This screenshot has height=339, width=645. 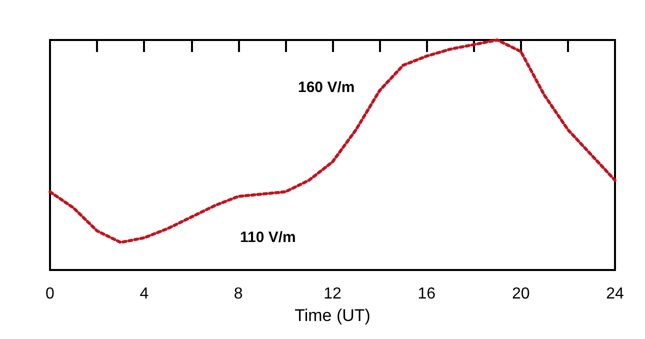 I want to click on x-tick-label: 20, so click(x=521, y=294).